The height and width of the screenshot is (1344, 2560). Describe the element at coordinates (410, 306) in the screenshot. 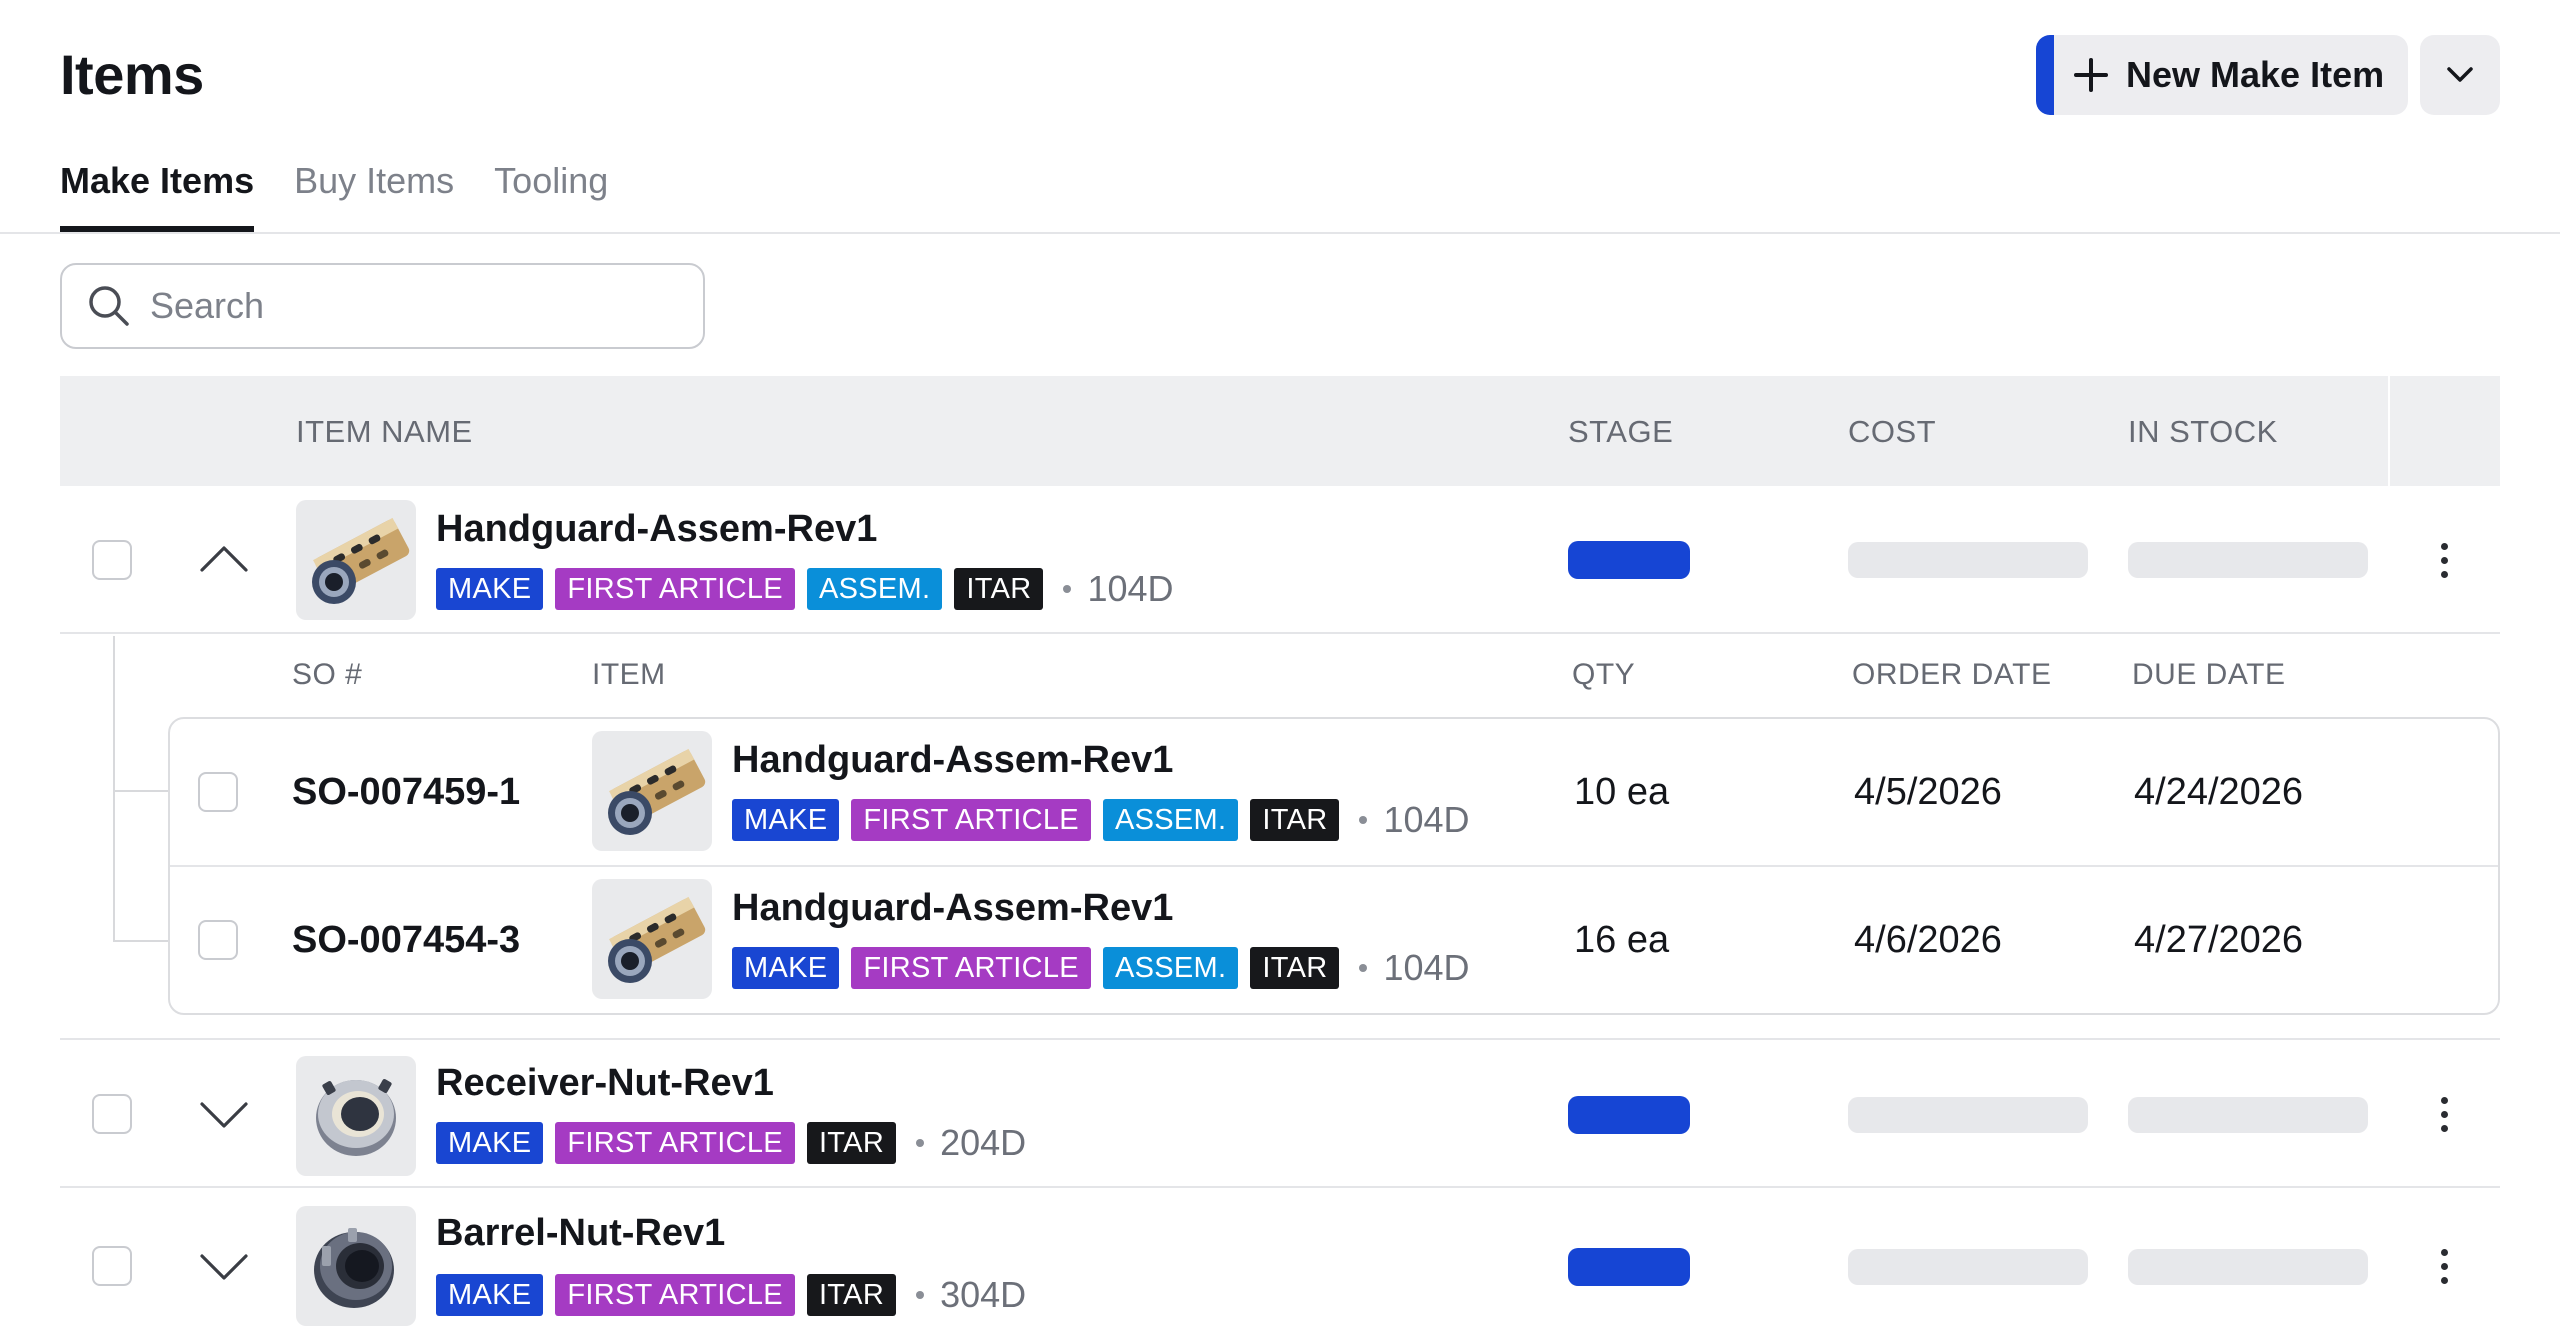

I see `search-input` at that location.